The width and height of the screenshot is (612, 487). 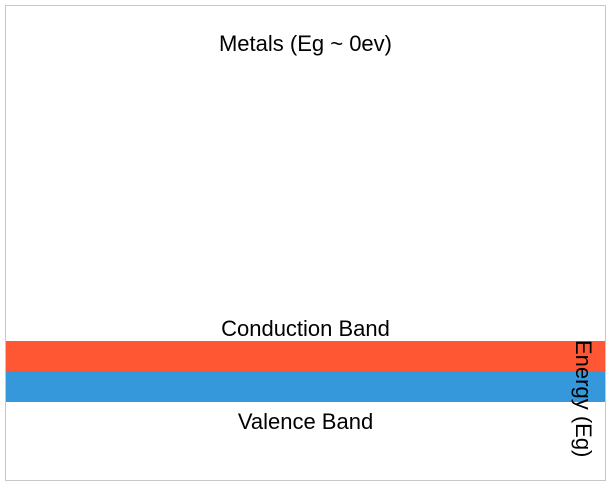 I want to click on diagram-title: Metals (Eg ~ 0ev), so click(x=305, y=43).